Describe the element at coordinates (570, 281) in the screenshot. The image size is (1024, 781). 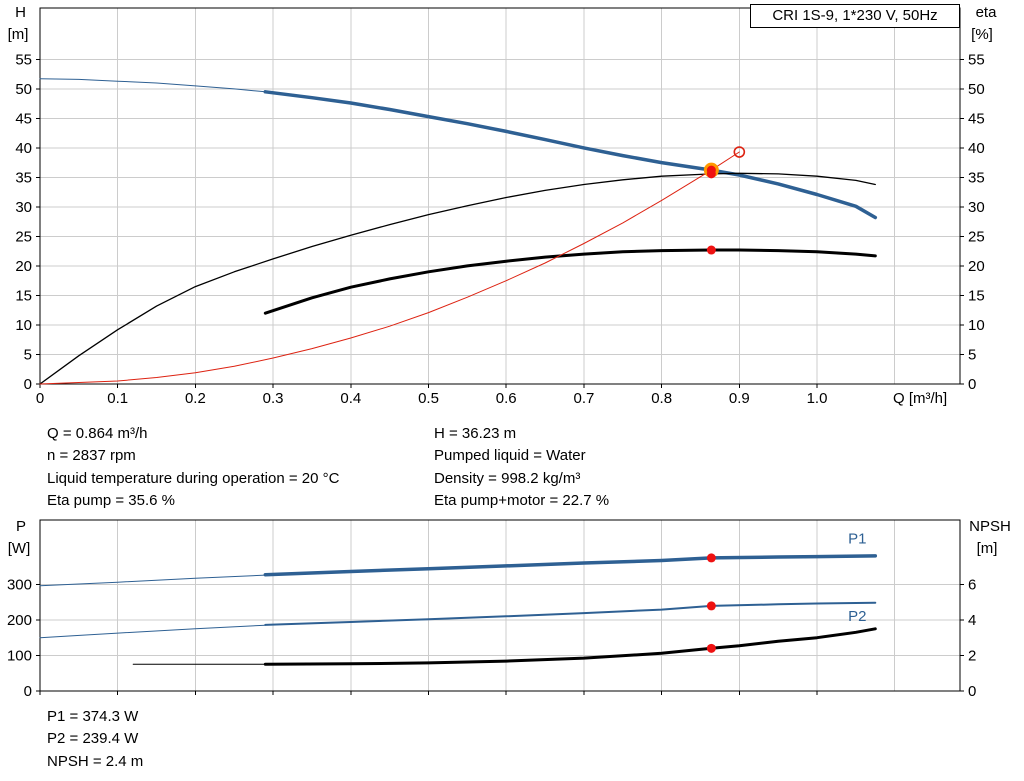
I see `curve-eta-pump-motor` at that location.